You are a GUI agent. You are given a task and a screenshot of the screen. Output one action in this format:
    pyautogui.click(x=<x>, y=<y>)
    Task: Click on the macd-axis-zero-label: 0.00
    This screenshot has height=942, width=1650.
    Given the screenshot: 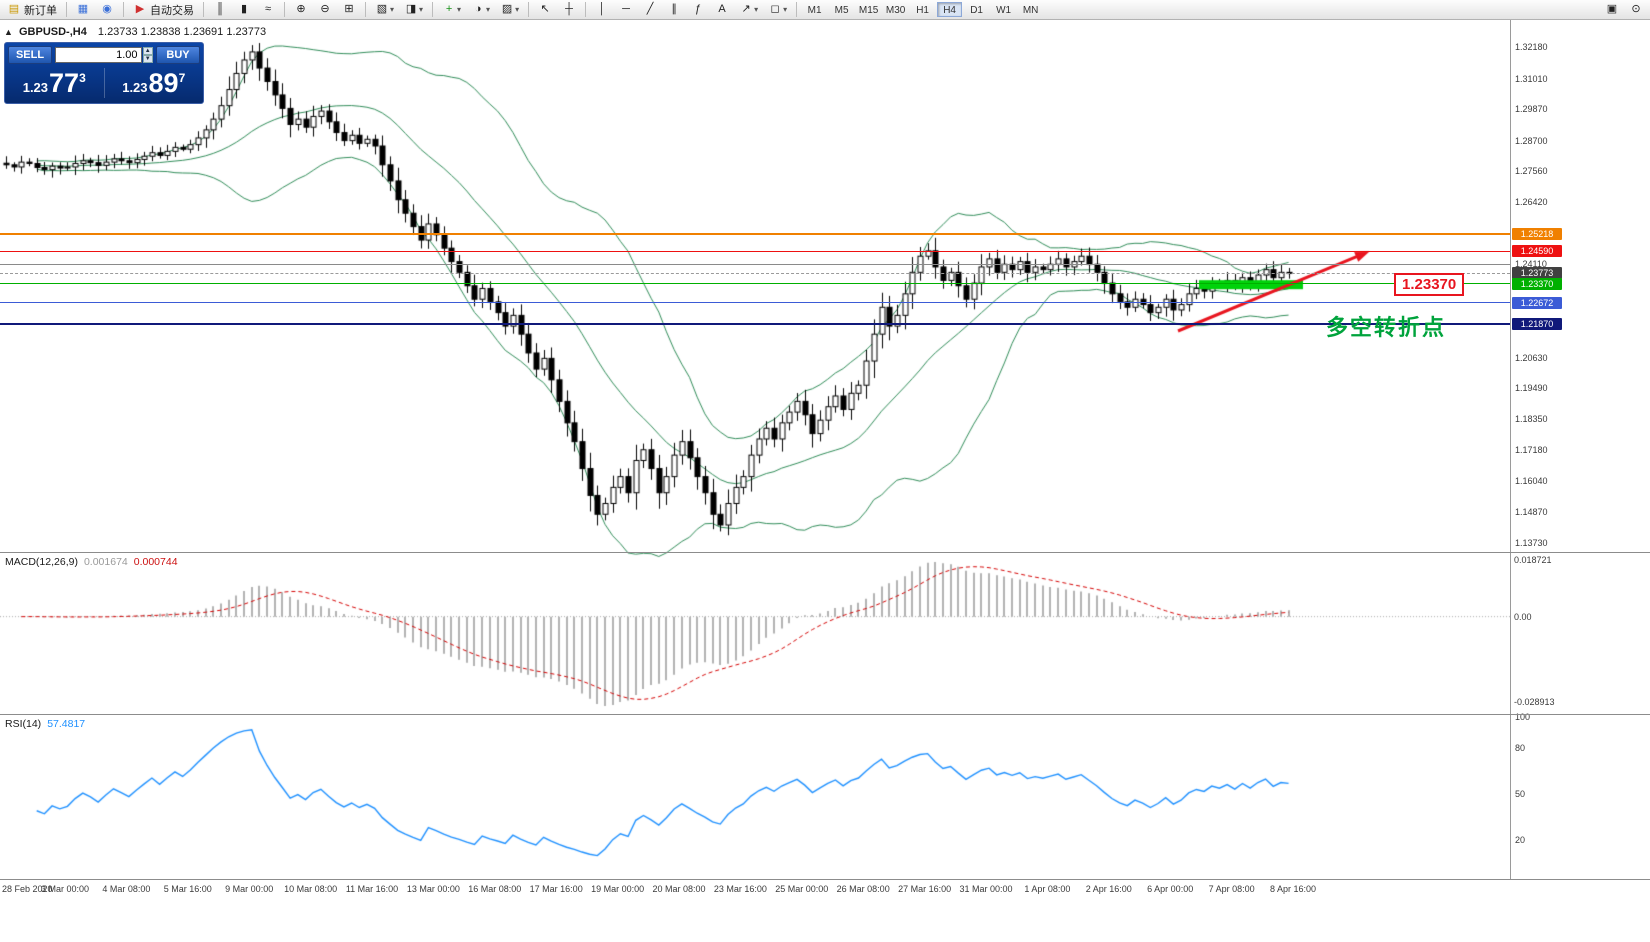 What is the action you would take?
    pyautogui.click(x=1523, y=616)
    